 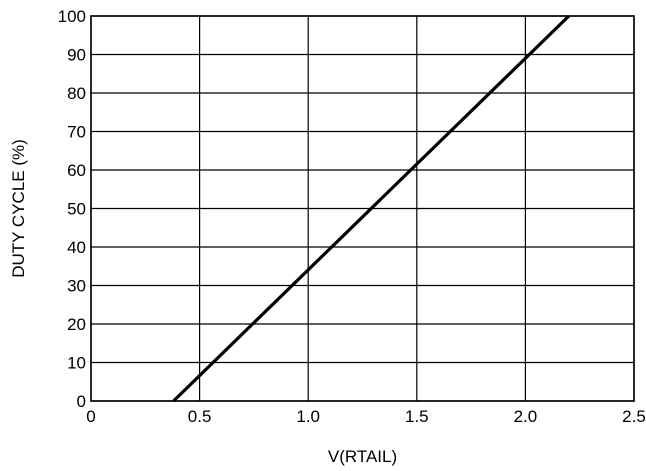 I want to click on y-tick-label: 60, so click(x=76, y=170).